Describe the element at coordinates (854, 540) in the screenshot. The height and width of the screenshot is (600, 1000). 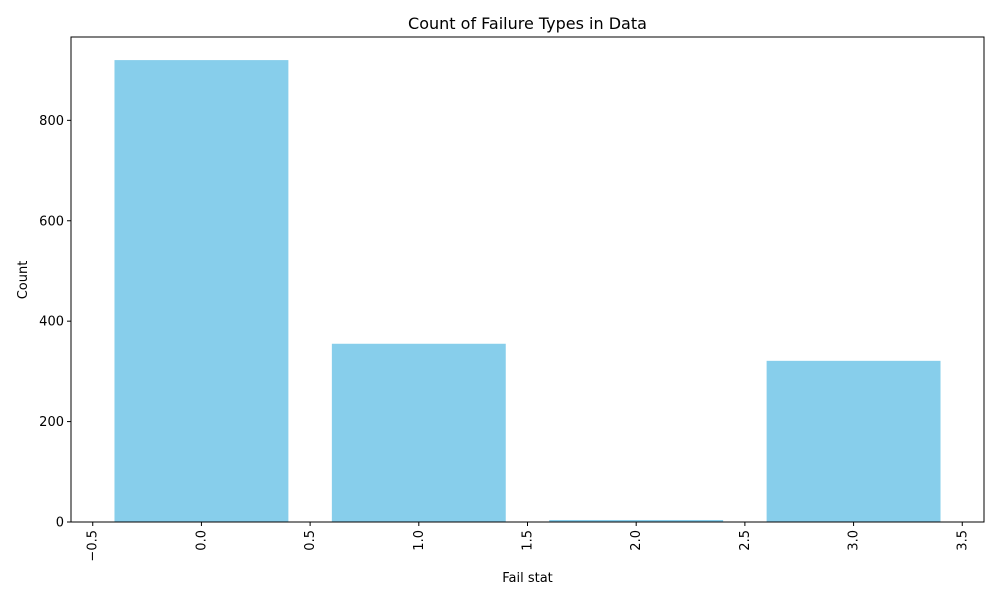
I see `x-tick-label: 3.0` at that location.